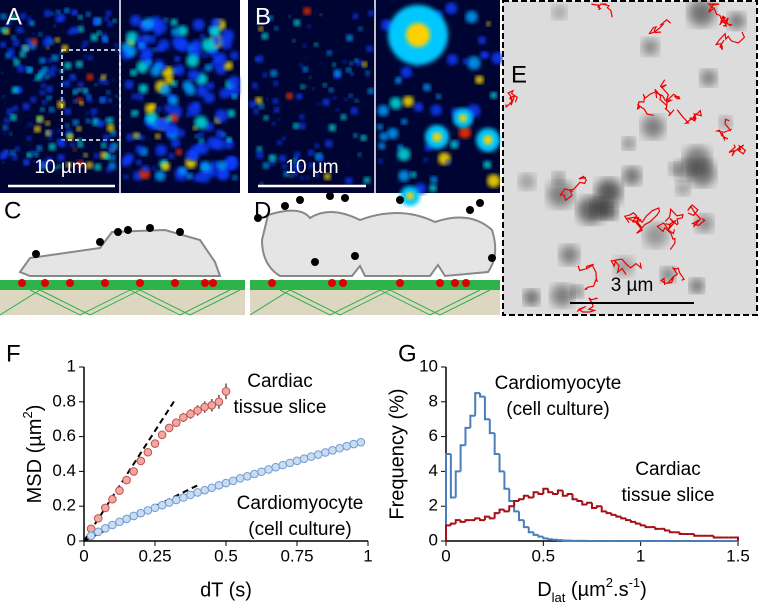 The image size is (763, 609). Describe the element at coordinates (643, 590) in the screenshot. I see `label-part: )` at that location.